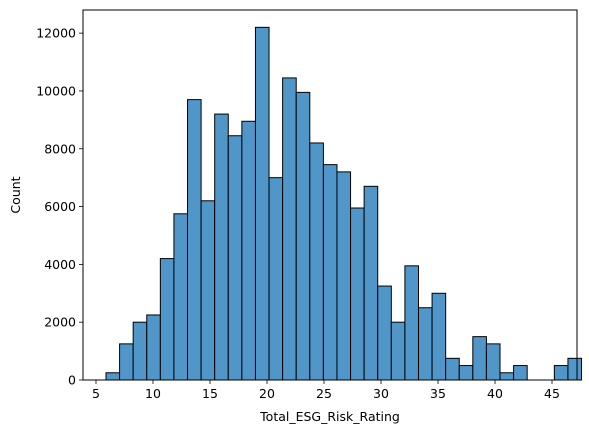 The width and height of the screenshot is (589, 433). I want to click on x-tick-label: 45, so click(552, 393).